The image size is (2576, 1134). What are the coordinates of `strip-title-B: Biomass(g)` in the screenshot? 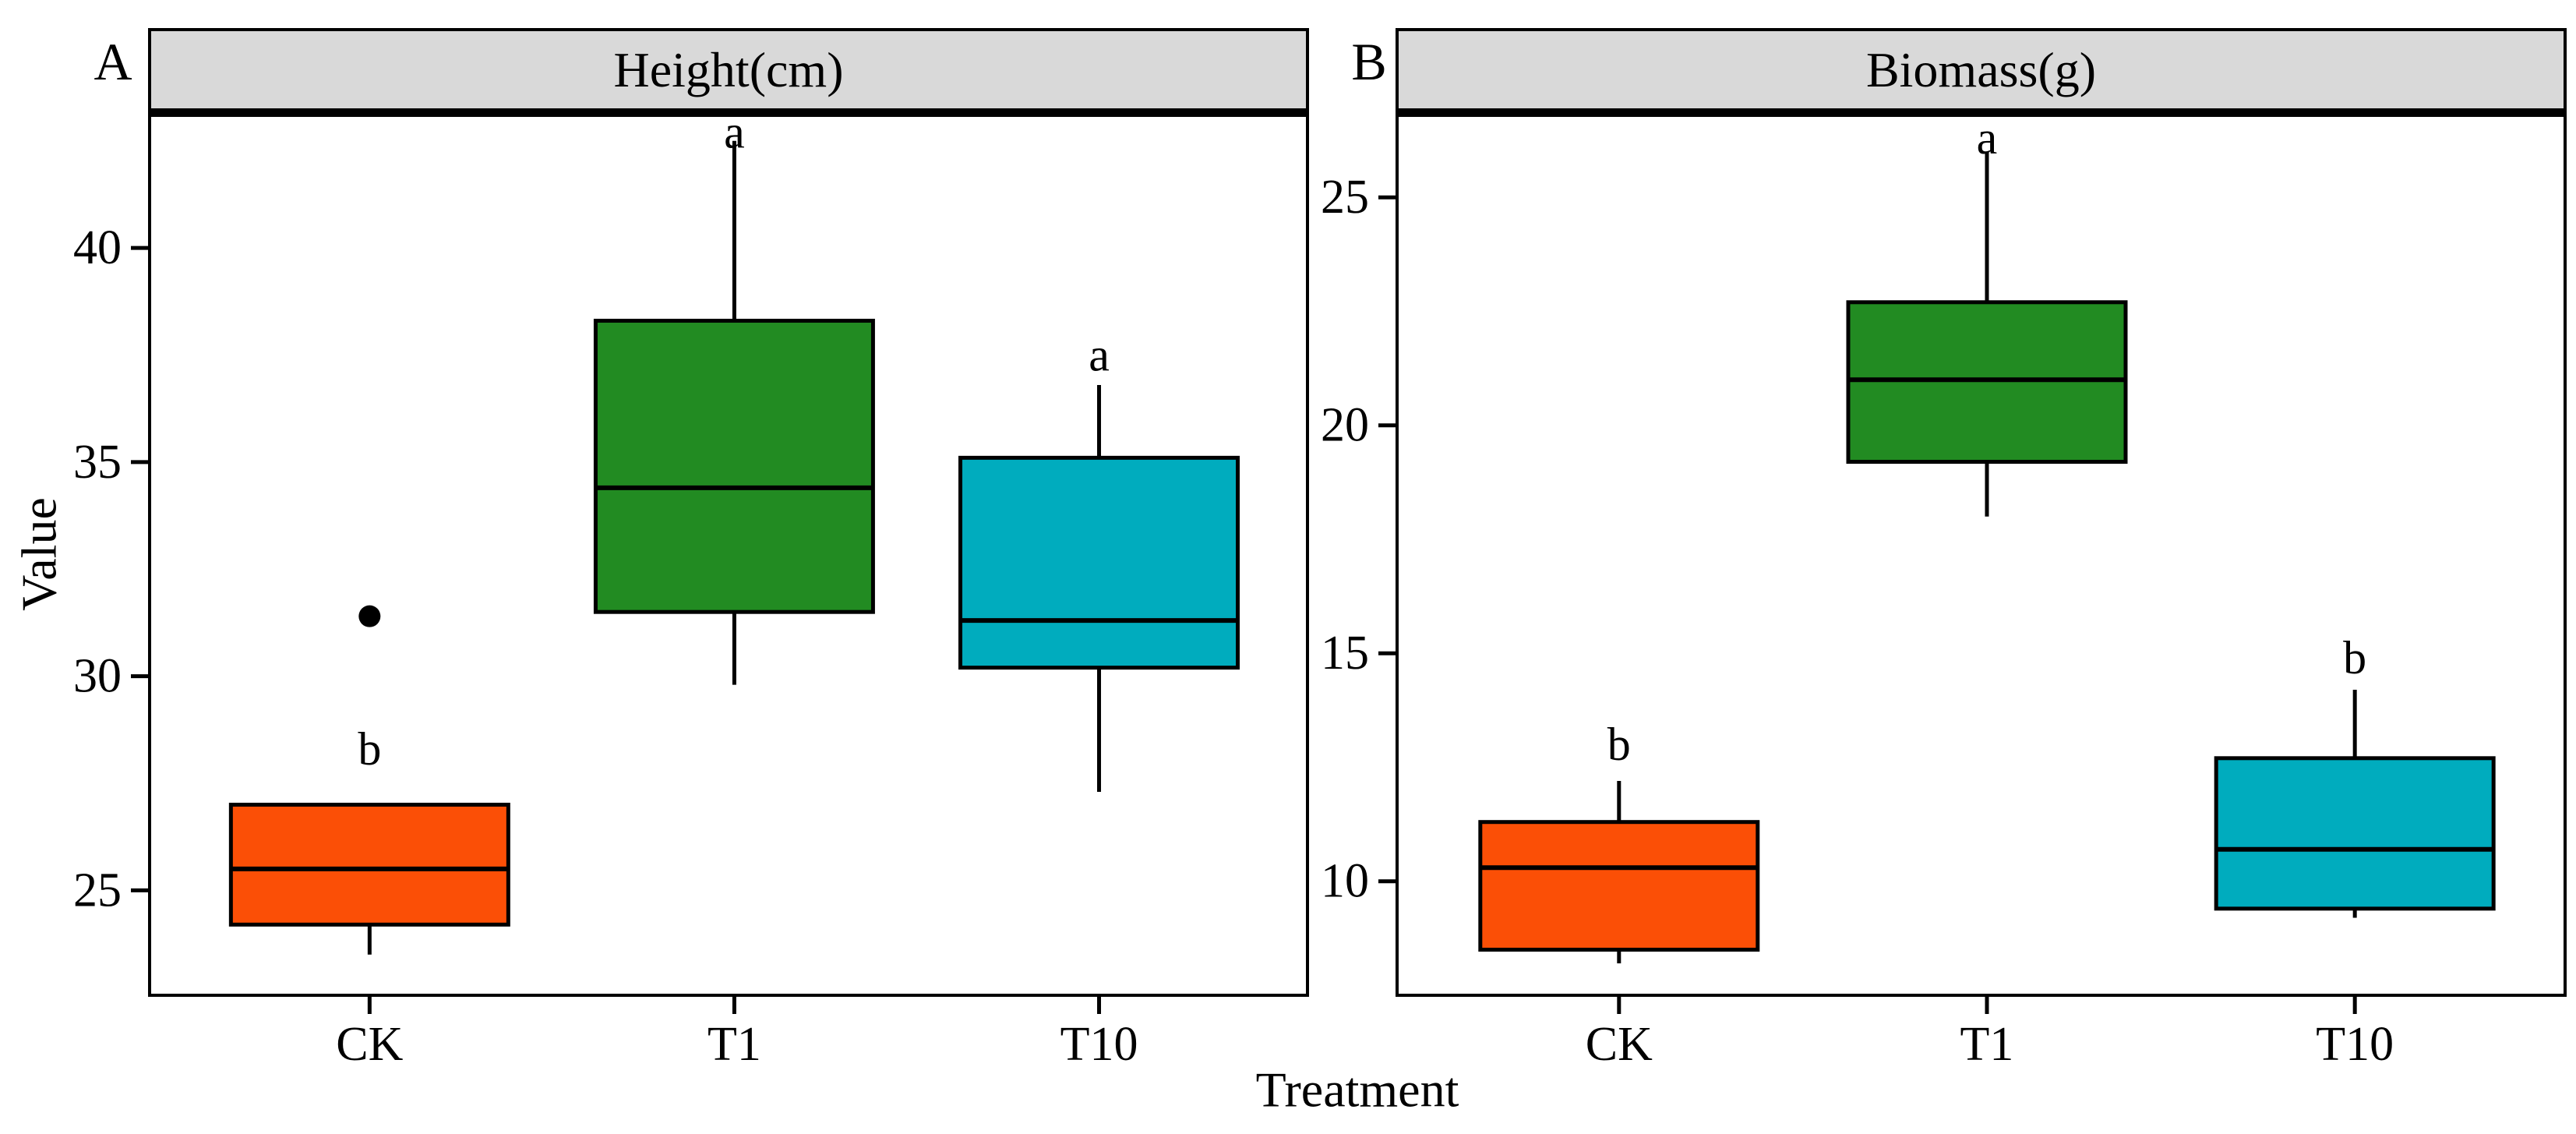 It's located at (1981, 69).